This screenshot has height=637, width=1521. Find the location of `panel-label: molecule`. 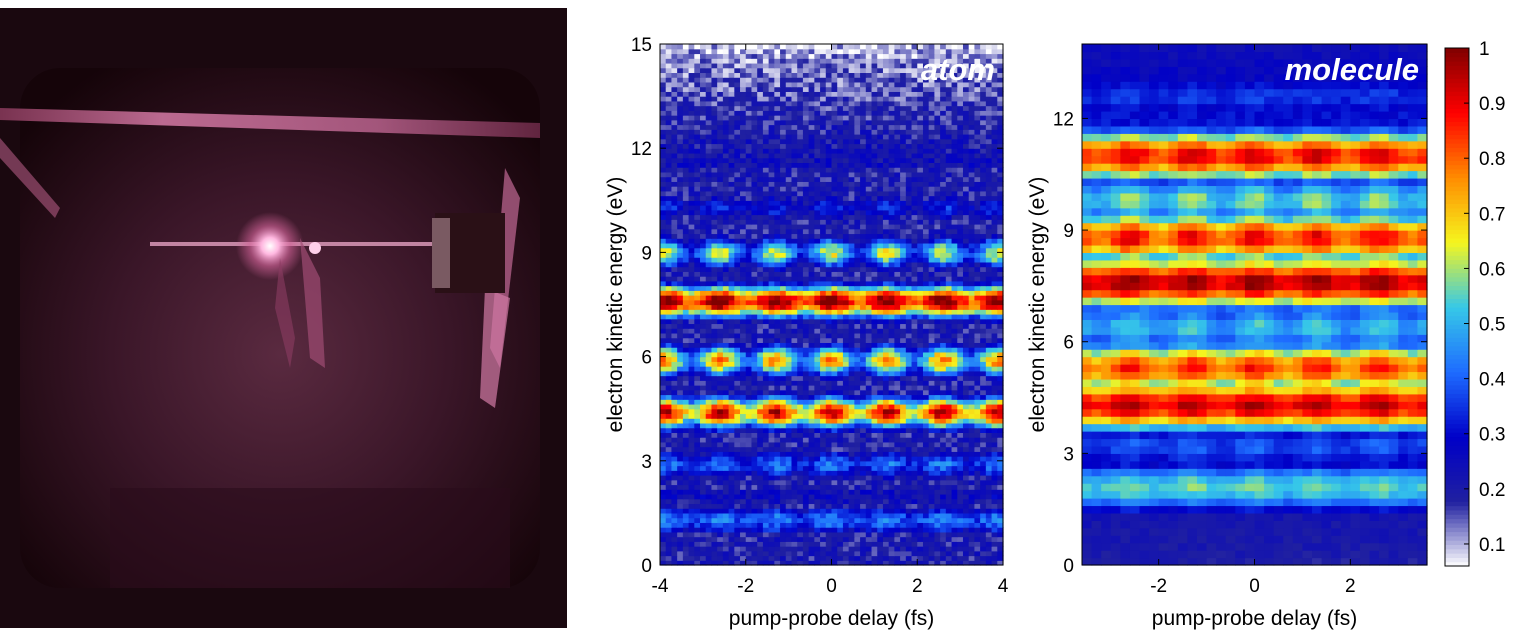

panel-label: molecule is located at coordinates (1352, 69).